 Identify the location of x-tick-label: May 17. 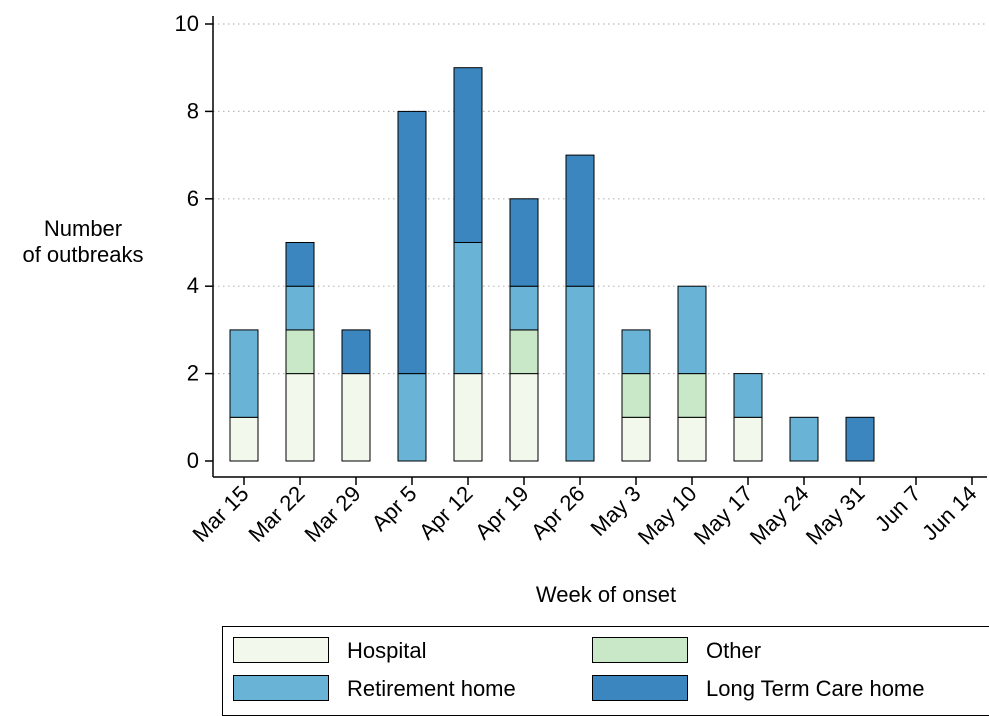
(723, 515).